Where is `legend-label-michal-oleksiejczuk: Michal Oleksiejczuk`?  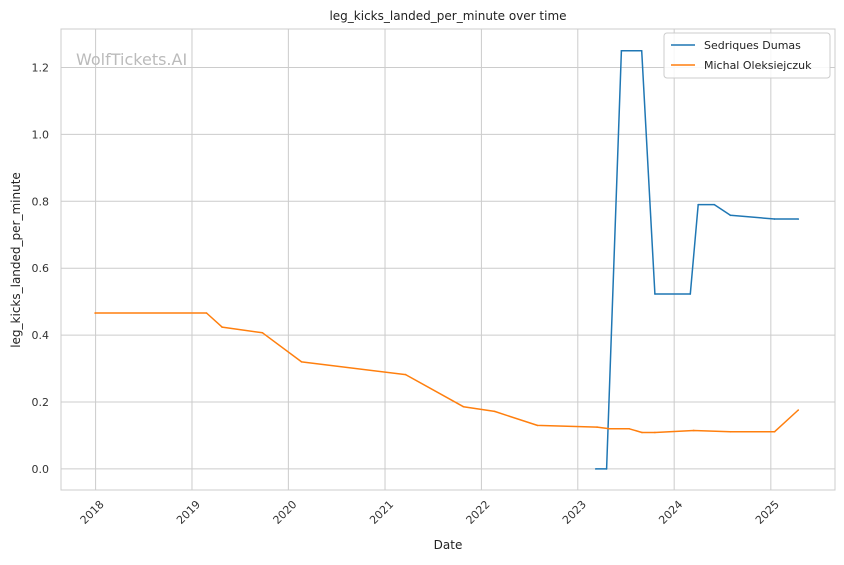
legend-label-michal-oleksiejczuk: Michal Oleksiejczuk is located at coordinates (758, 65).